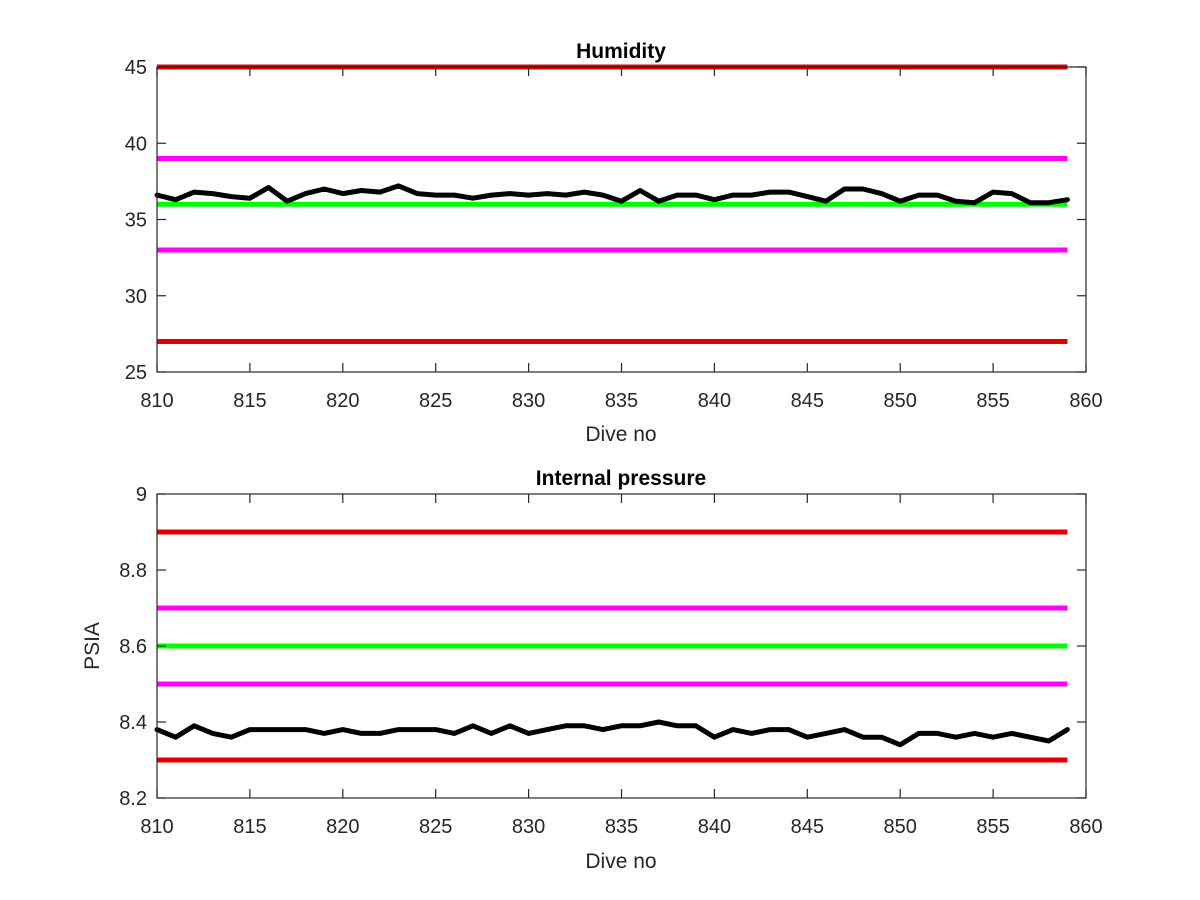  Describe the element at coordinates (621, 827) in the screenshot. I see `internal-pressure-x-tick-label: 835` at that location.